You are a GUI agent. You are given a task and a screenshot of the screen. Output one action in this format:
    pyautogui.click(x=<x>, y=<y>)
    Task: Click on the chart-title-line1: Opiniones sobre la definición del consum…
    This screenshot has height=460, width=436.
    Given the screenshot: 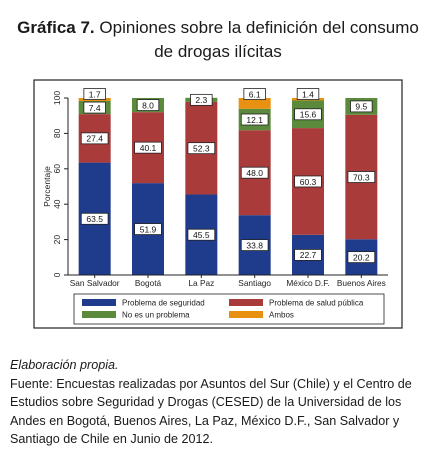 What is the action you would take?
    pyautogui.click(x=259, y=27)
    